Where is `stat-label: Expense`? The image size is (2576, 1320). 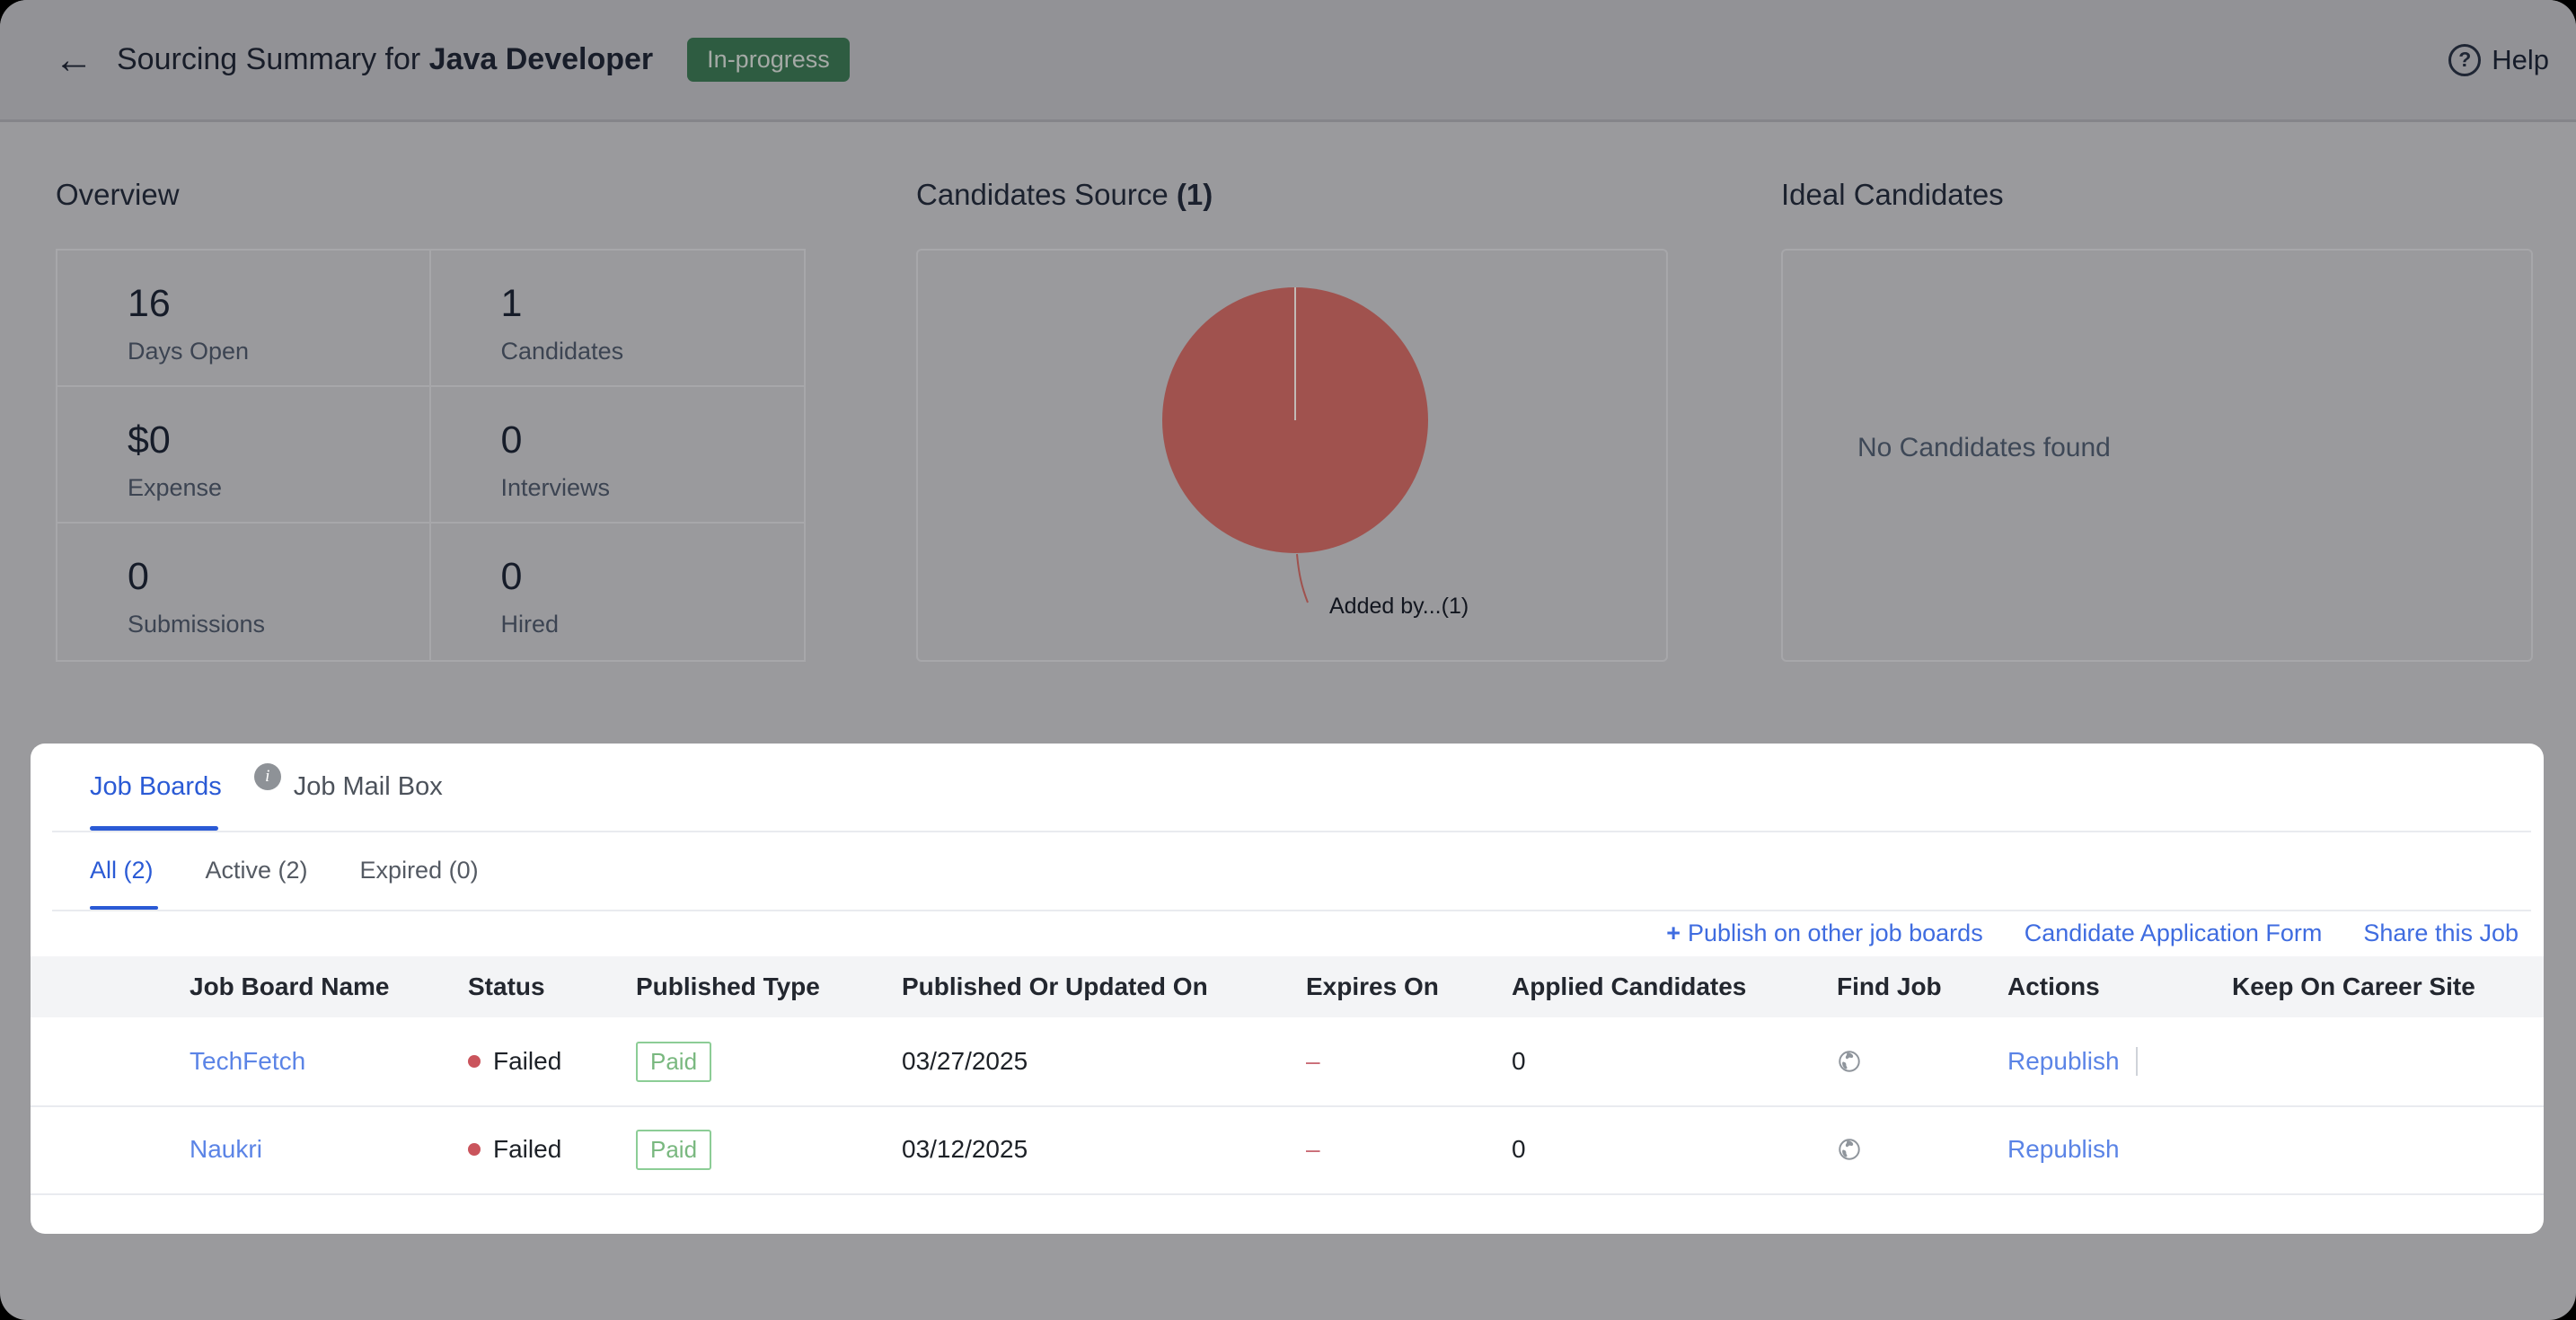 stat-label: Expense is located at coordinates (175, 488).